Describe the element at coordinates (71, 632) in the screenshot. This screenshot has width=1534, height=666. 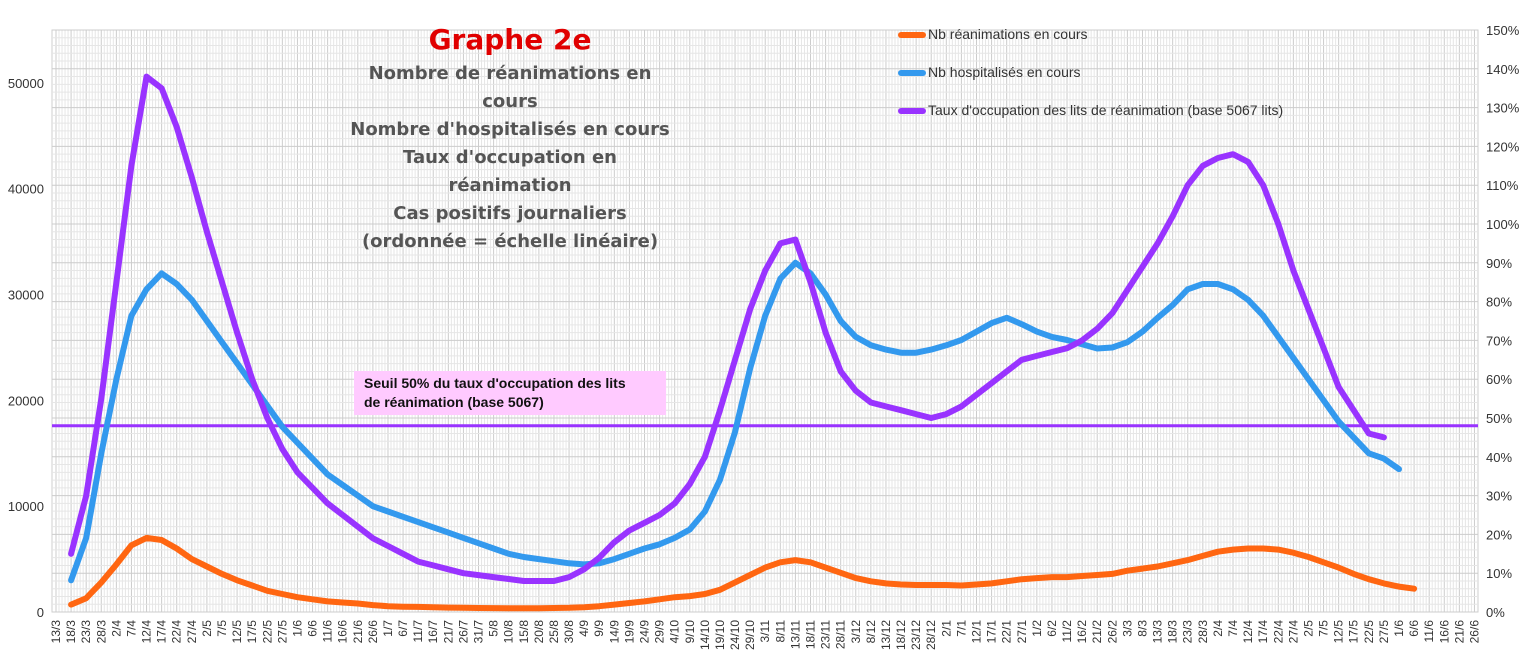
I see `x-tick-label: 18/3` at that location.